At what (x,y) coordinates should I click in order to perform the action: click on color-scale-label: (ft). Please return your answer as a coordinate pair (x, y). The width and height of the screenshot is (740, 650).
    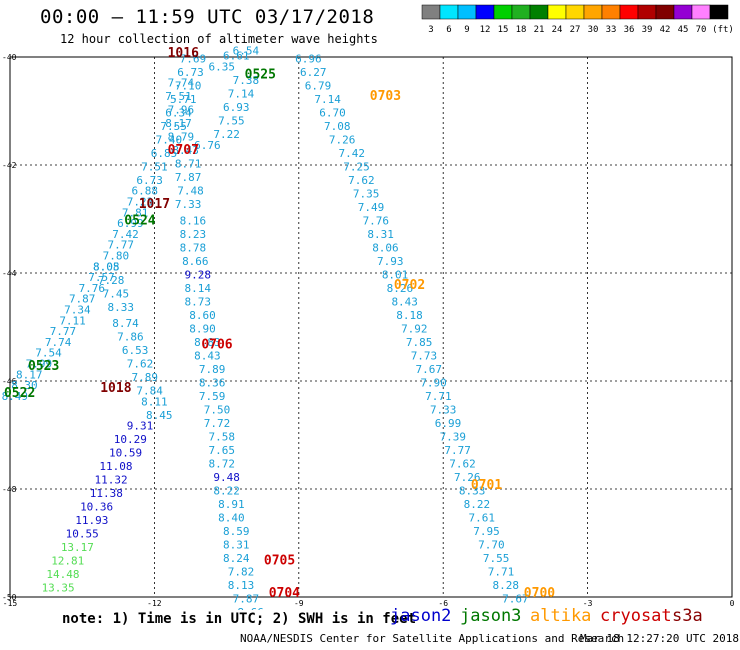
    Looking at the image, I should click on (723, 30).